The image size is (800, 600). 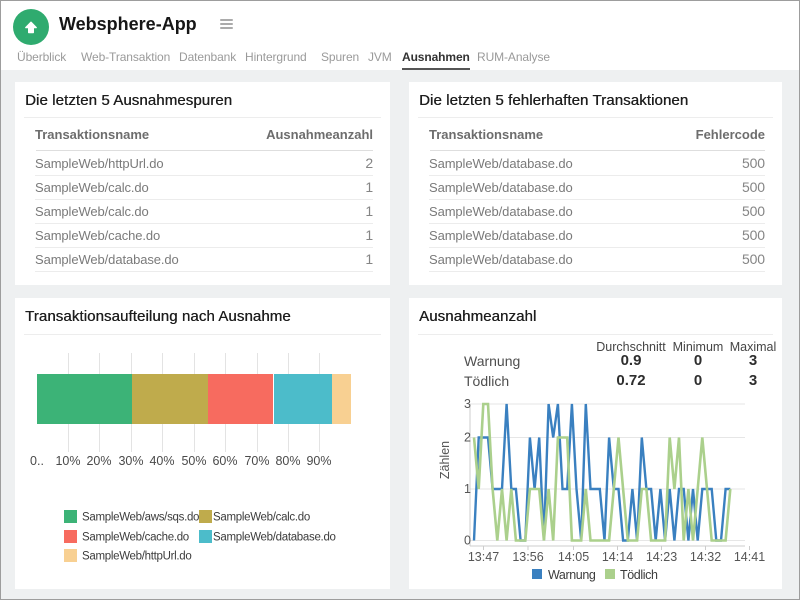 I want to click on svg-text: Zählen, so click(x=445, y=460).